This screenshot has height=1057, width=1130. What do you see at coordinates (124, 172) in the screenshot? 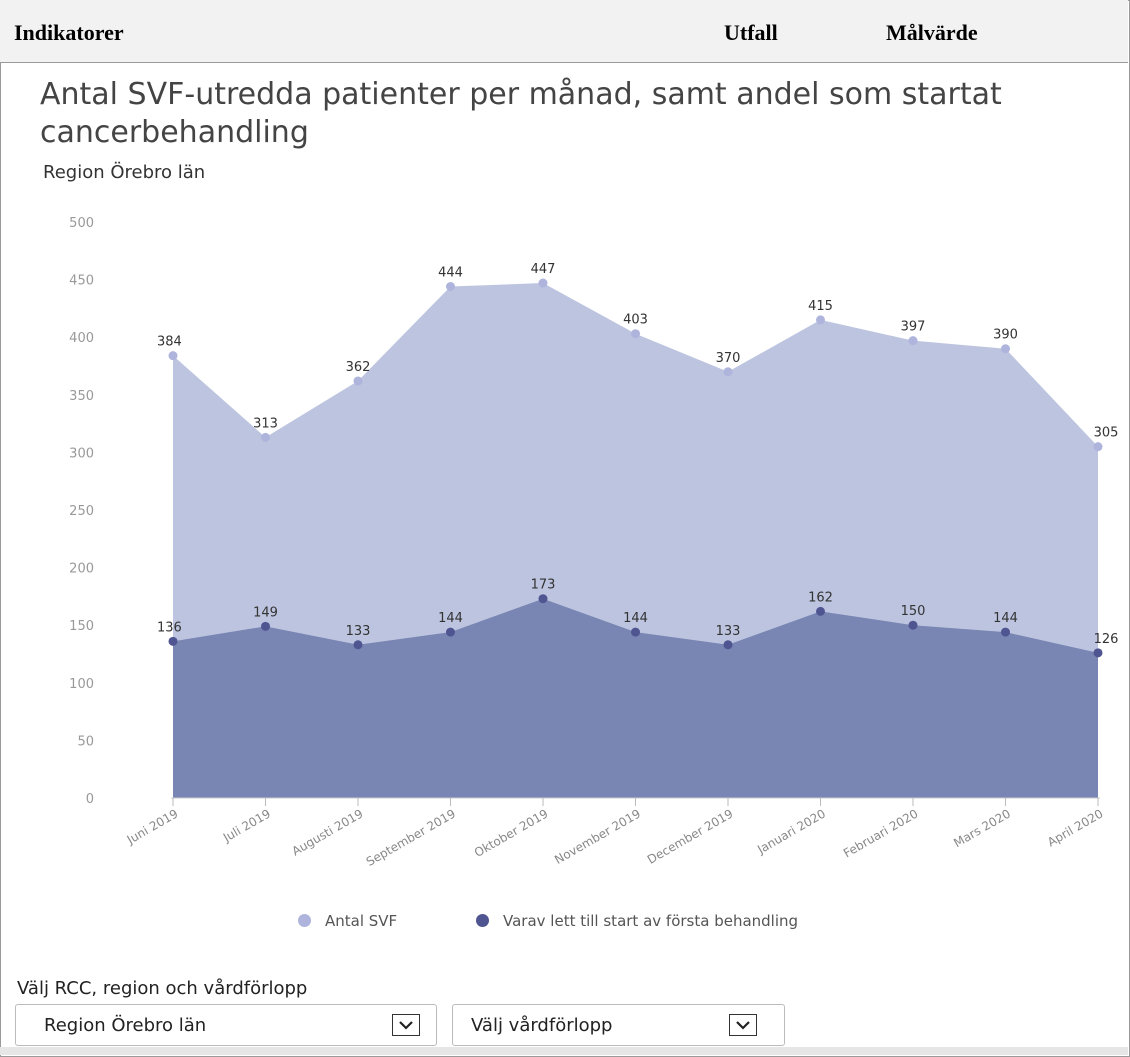
I see `chart-subtitle: Region Örebro län` at bounding box center [124, 172].